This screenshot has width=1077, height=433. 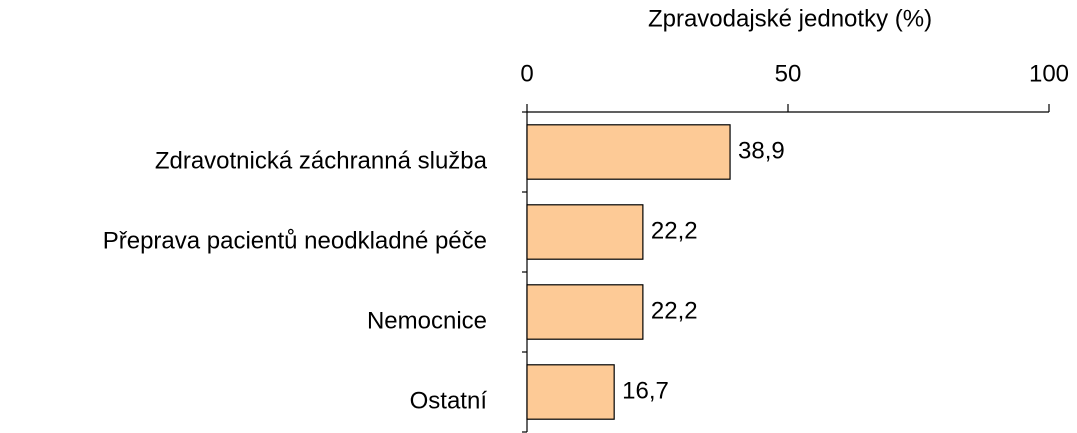 I want to click on value-label: 38,9, so click(x=761, y=150).